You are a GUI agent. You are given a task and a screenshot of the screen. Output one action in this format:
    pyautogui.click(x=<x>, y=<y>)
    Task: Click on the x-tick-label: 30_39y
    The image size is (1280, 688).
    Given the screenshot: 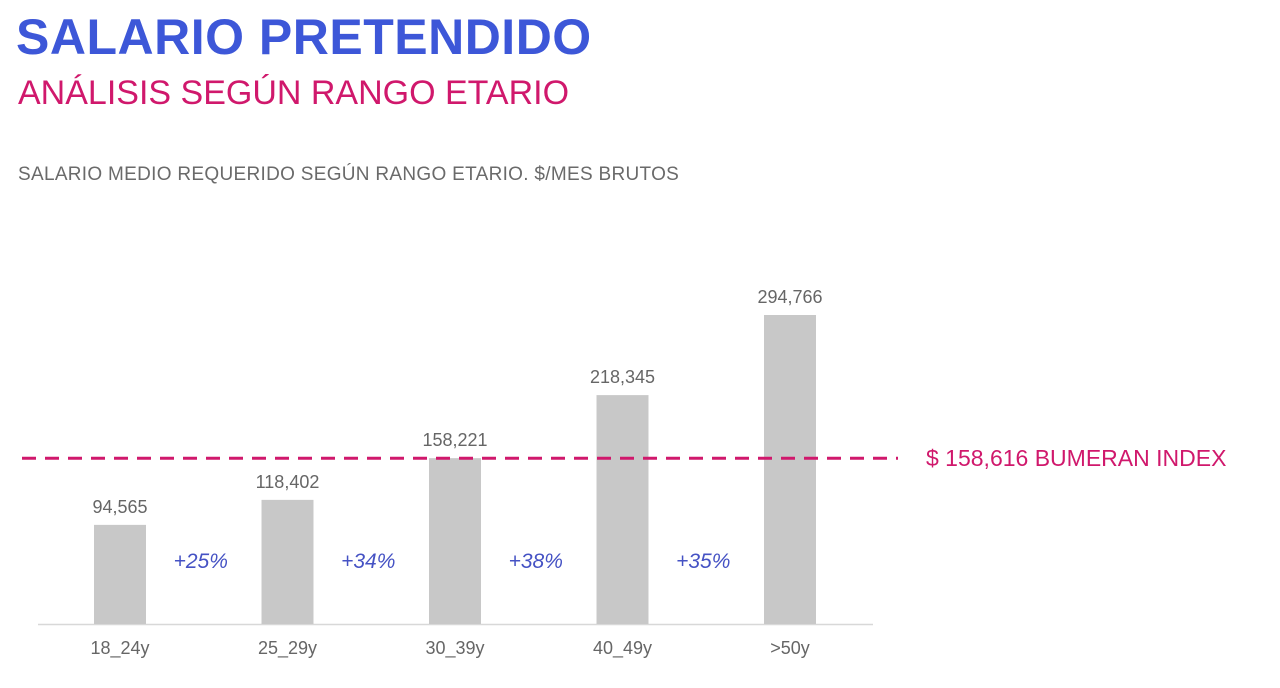 What is the action you would take?
    pyautogui.click(x=454, y=648)
    